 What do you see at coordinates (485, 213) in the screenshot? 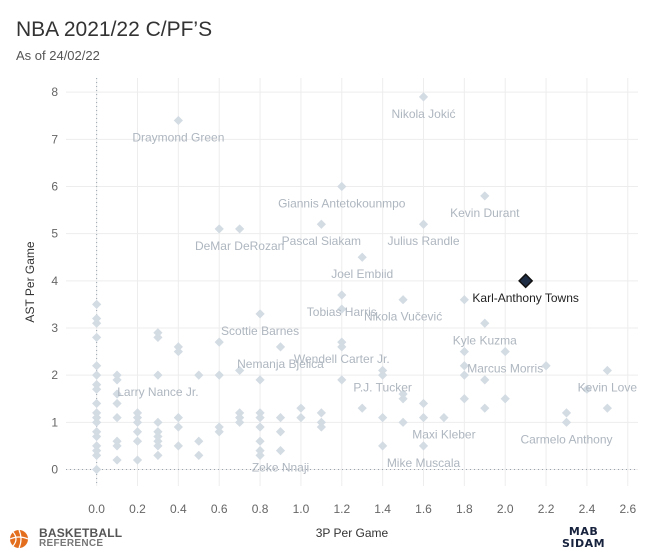
I see `point-label: Kevin Durant` at bounding box center [485, 213].